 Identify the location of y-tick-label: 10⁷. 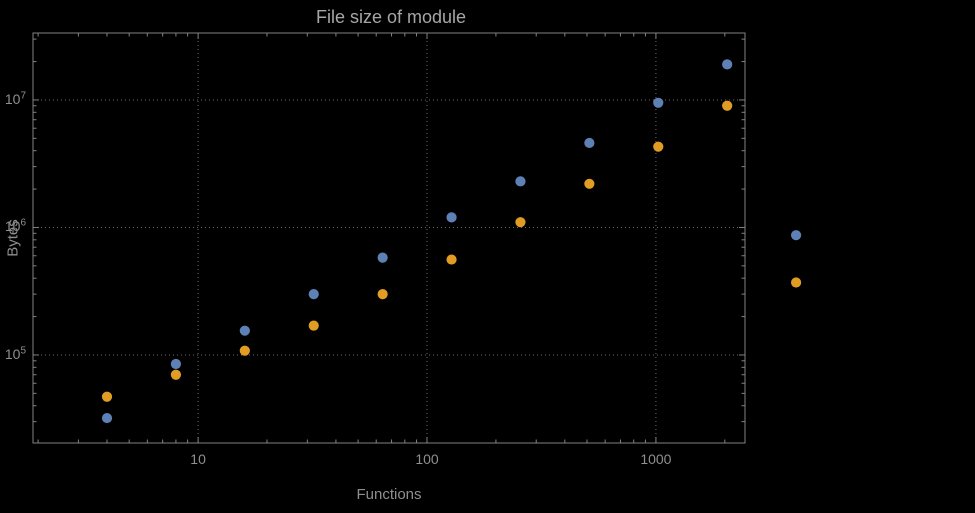
(15, 99).